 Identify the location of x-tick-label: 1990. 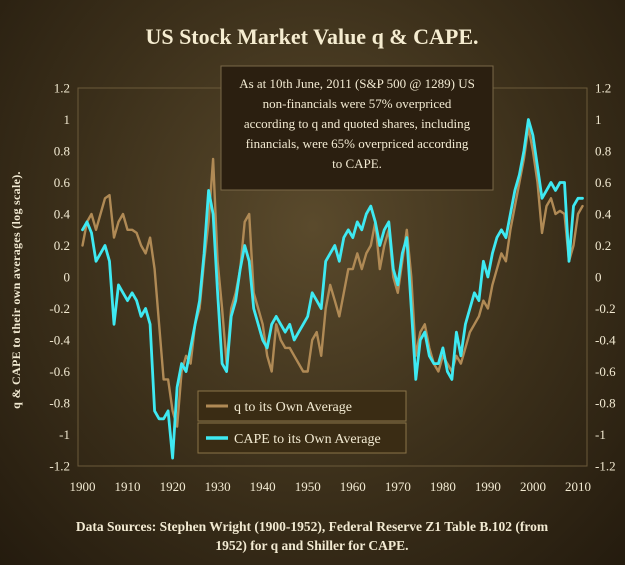
(488, 486).